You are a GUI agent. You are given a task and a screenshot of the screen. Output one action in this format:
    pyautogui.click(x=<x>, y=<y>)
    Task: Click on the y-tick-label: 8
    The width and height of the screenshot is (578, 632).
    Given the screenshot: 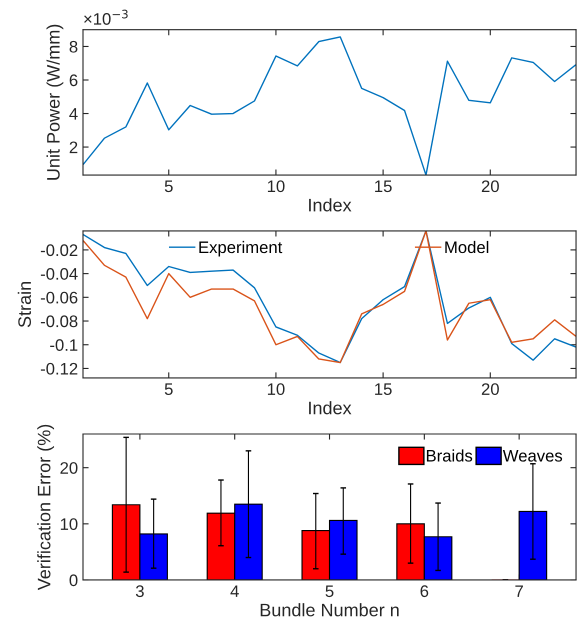 What is the action you would take?
    pyautogui.click(x=74, y=46)
    